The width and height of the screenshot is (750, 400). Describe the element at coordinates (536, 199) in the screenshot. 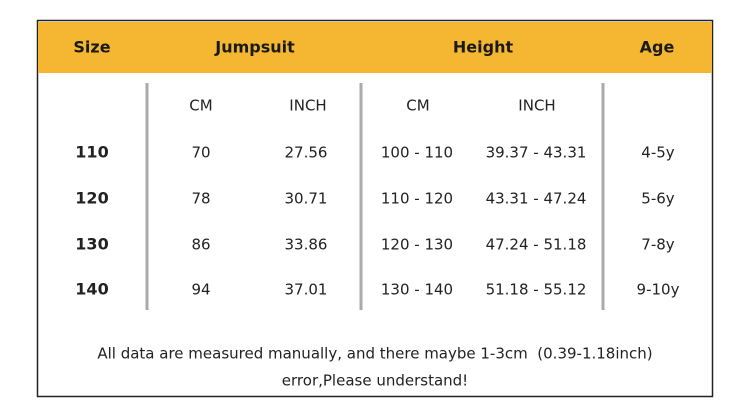

I see `table-cell: 43.31 - 47.24` at that location.